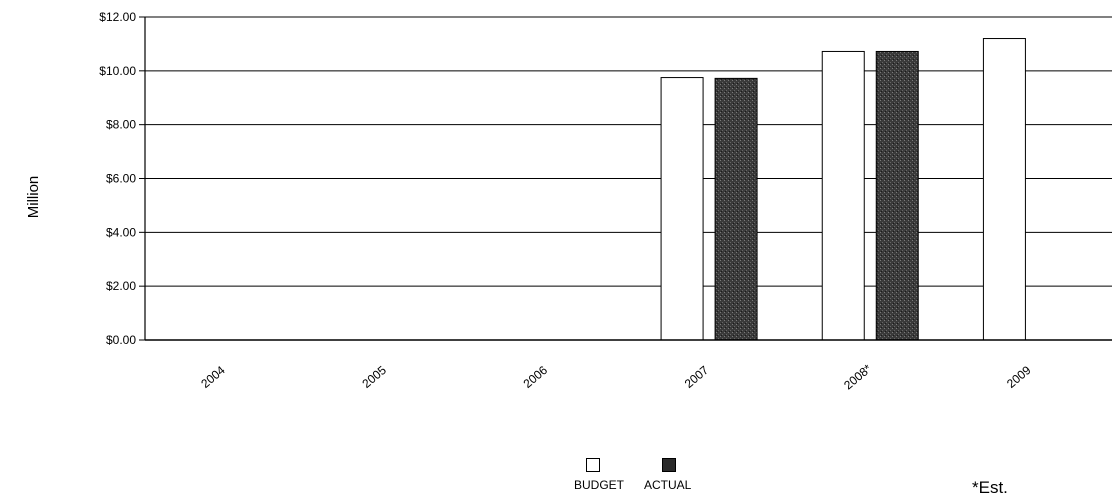 This screenshot has width=1112, height=500. I want to click on y-axis-ticks: $0.00 $2.00 $4.00 $6.00 $8.00 $10.00 $12.00, so click(122, 178).